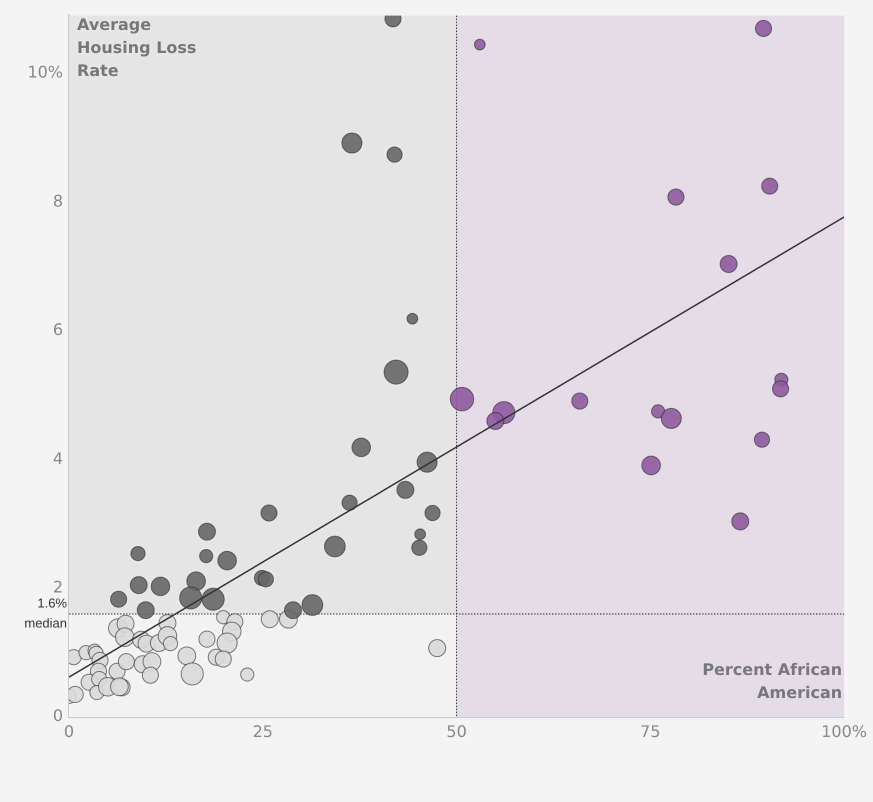  Describe the element at coordinates (45, 72) in the screenshot. I see `y-tick-label: 10%` at that location.